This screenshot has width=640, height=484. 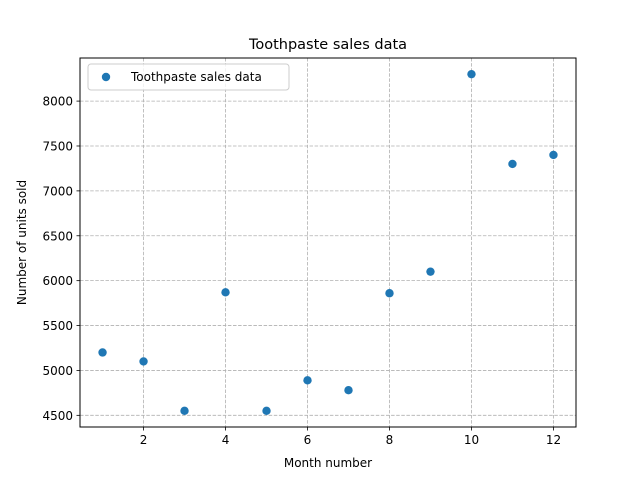 I want to click on legend-box, so click(x=188, y=77).